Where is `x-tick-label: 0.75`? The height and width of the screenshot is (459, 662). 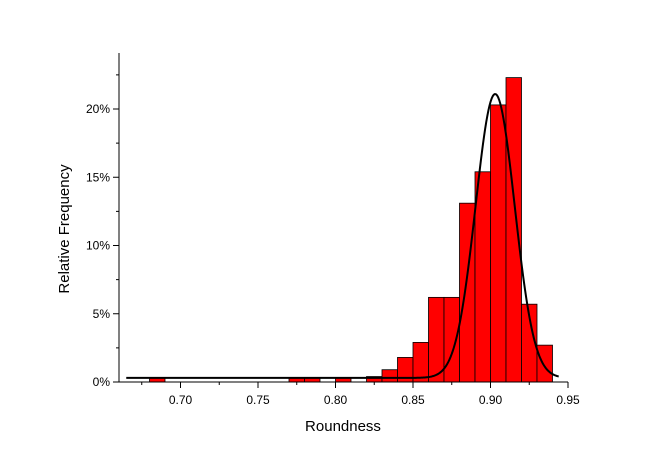
x-tick-label: 0.75 is located at coordinates (258, 400).